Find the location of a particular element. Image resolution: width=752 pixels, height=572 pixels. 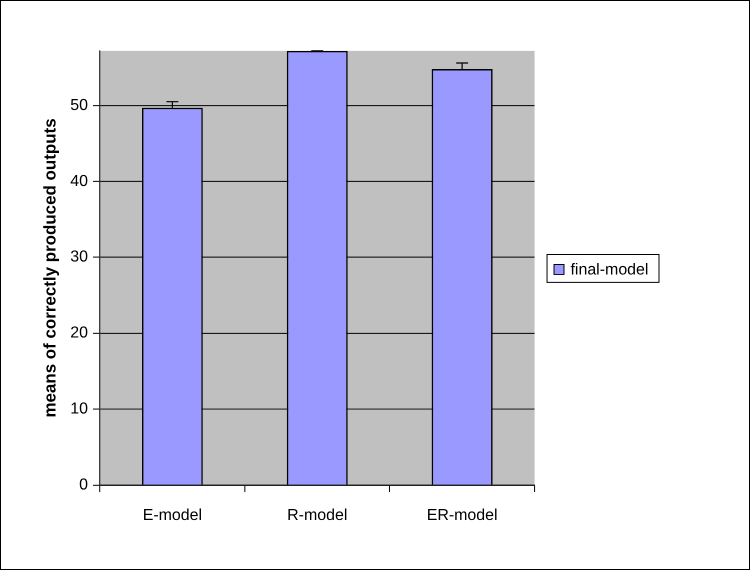

y-tick-label: 0 is located at coordinates (83, 485).